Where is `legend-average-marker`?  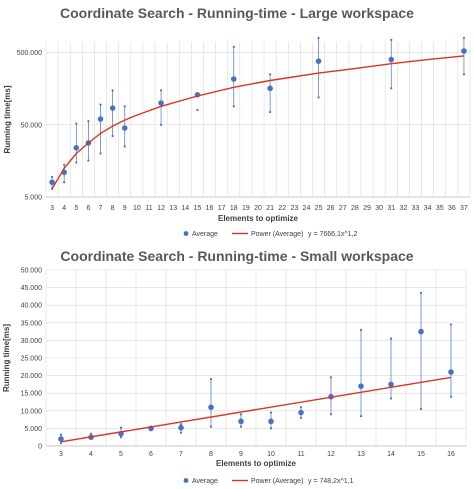 legend-average-marker is located at coordinates (186, 480).